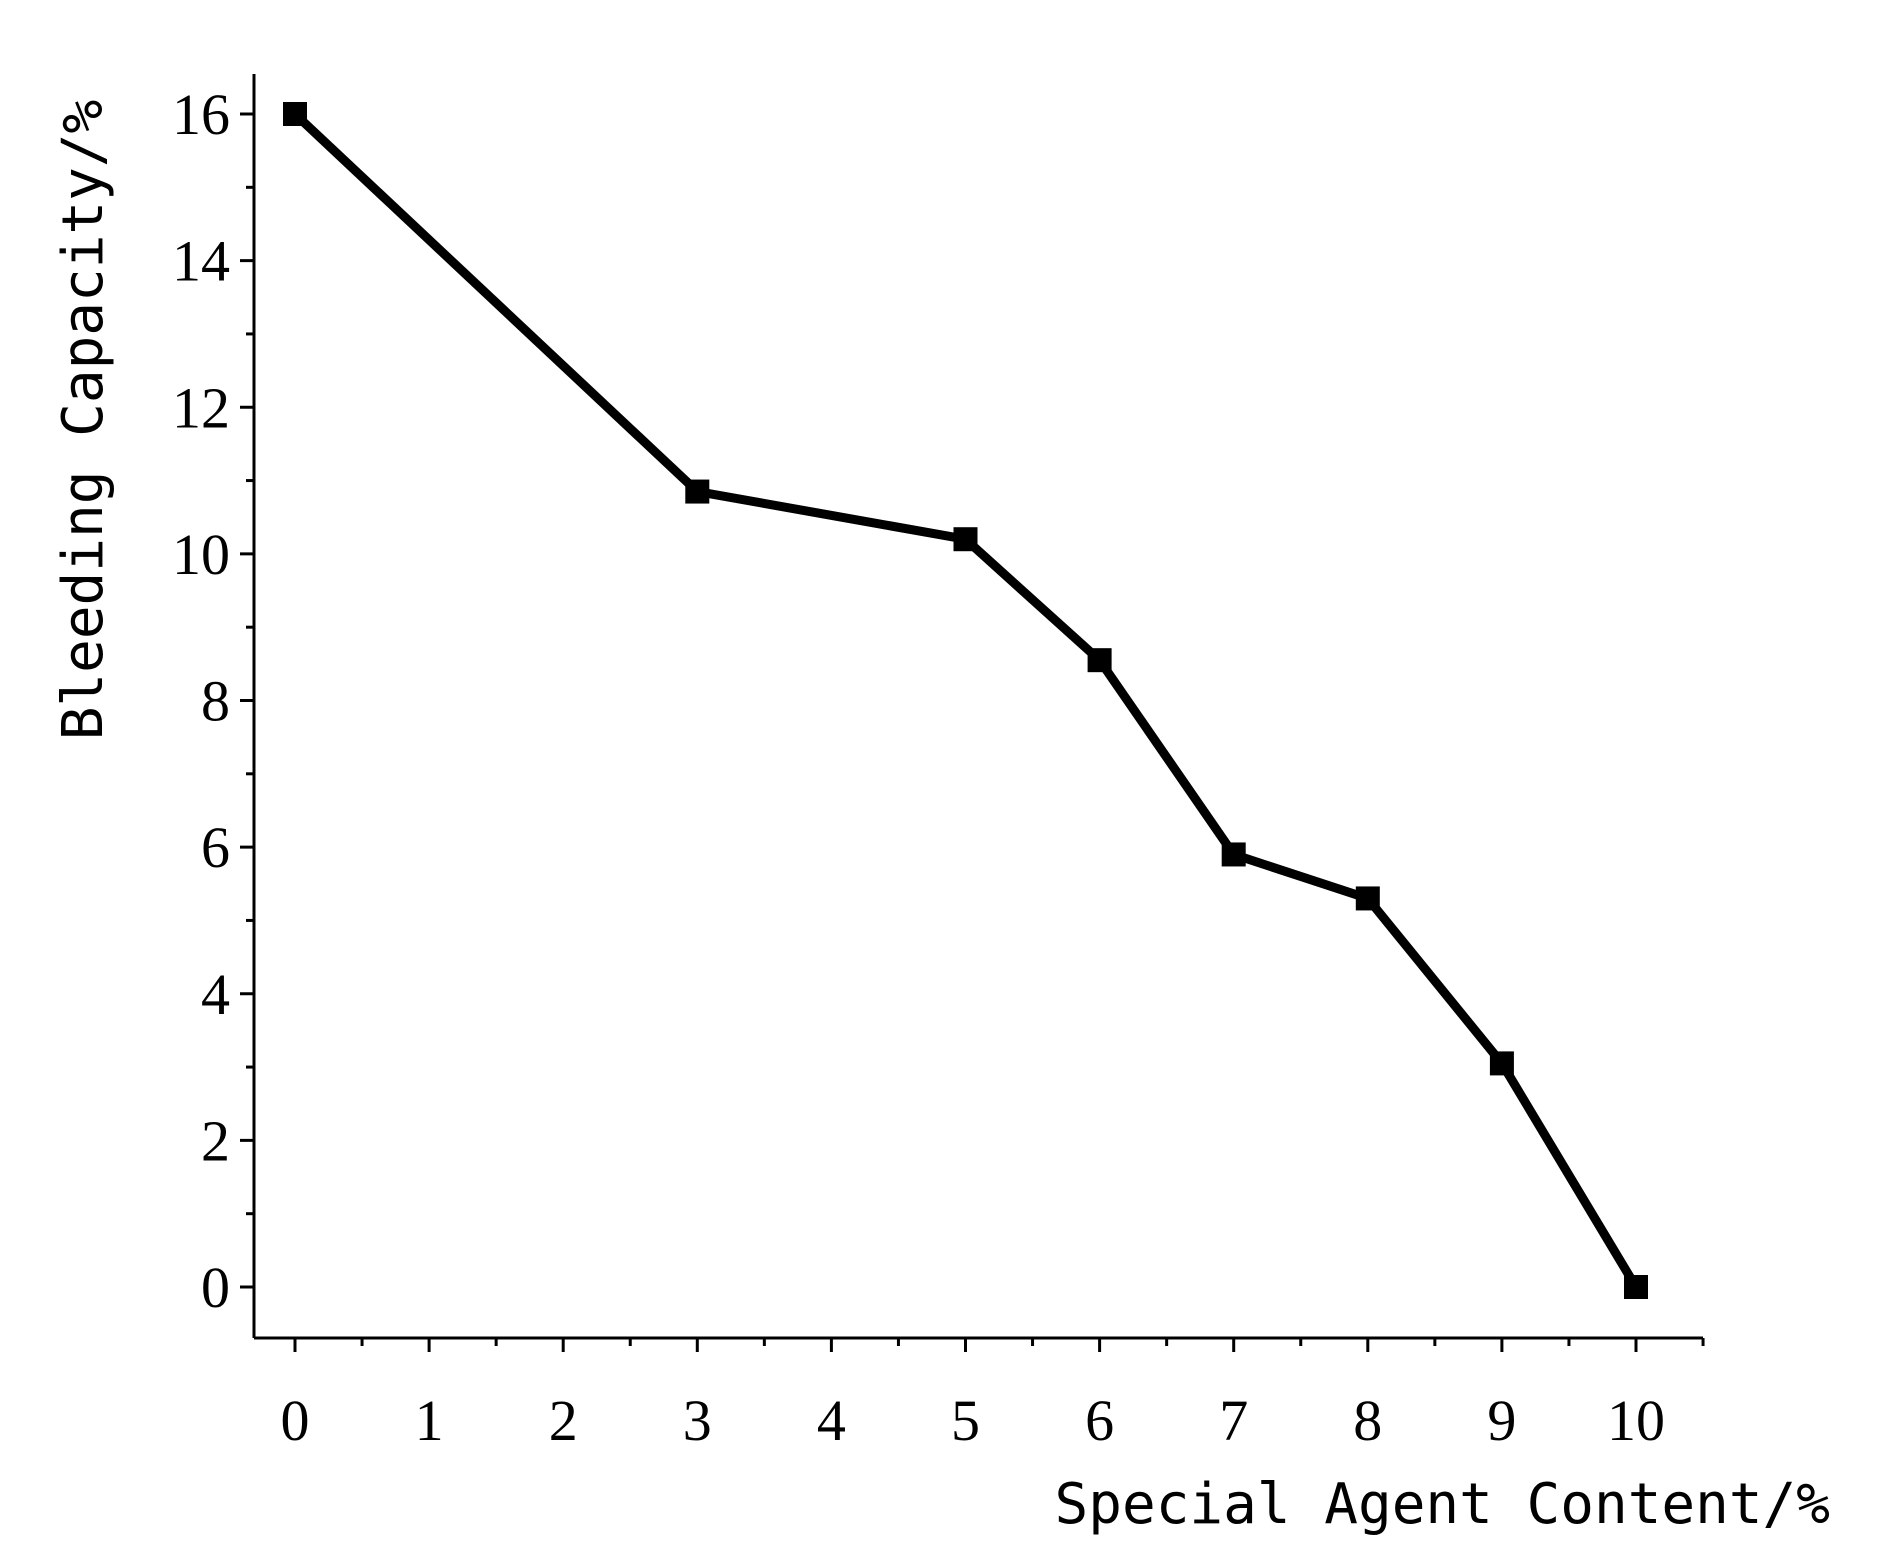 Image resolution: width=1880 pixels, height=1557 pixels. I want to click on x-axis-ticks: 0 1 2 3 4 5 6 7 8 9 10, so click(993, 1395).